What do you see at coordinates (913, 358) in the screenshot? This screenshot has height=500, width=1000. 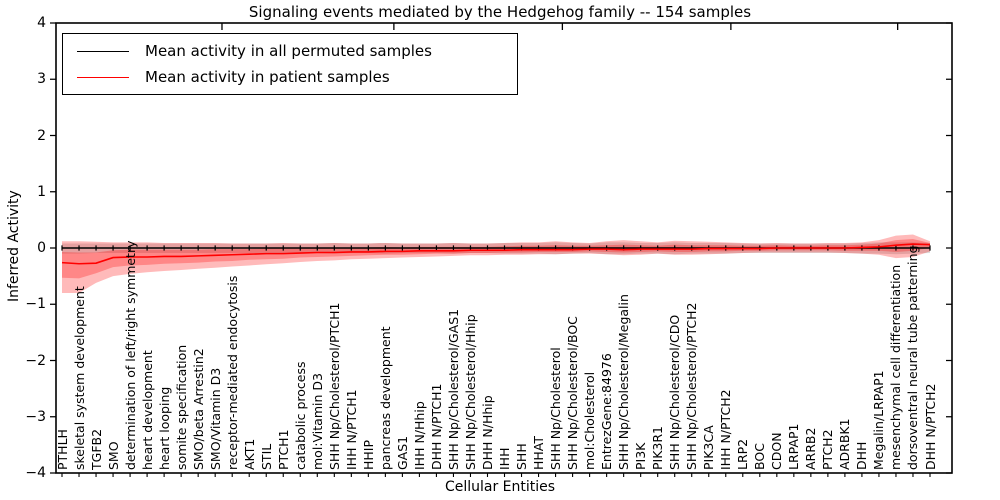 I see `x-tick-label: dorsoventral neural tube patterning` at bounding box center [913, 358].